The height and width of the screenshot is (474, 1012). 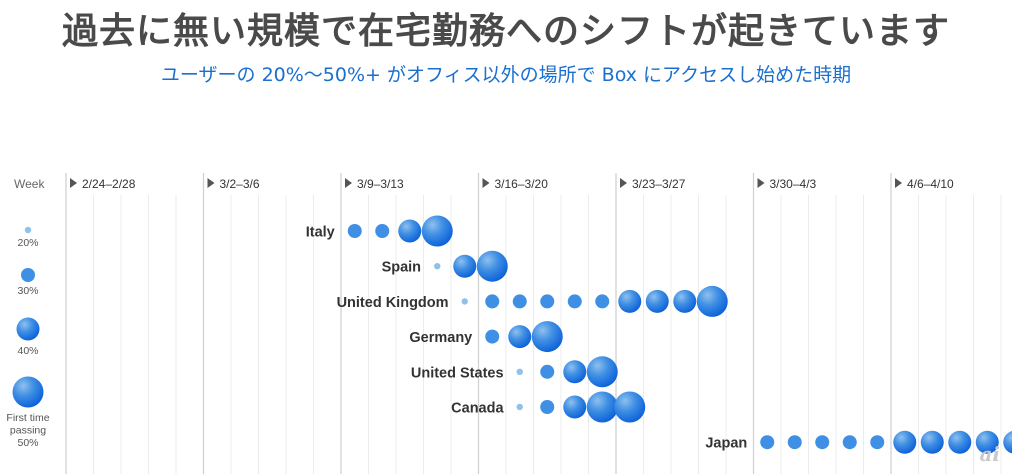 What do you see at coordinates (505, 31) in the screenshot?
I see `page-title: 過去に無い規模で在宅勤務へのシフトが起きています` at bounding box center [505, 31].